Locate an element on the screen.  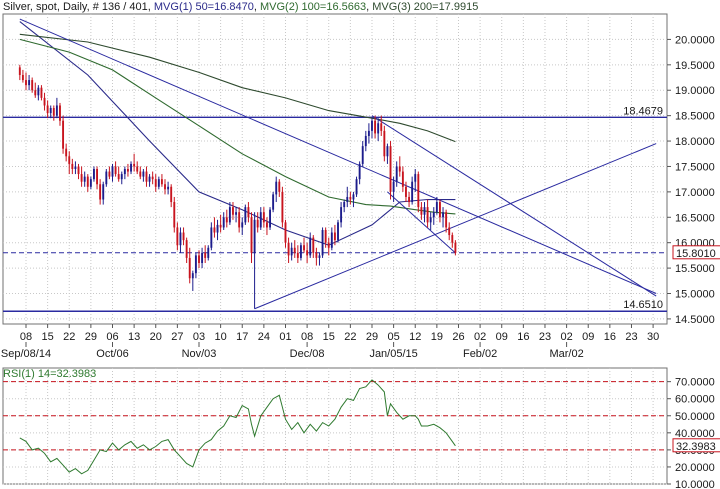
price-y-tick-label: 18.0000 is located at coordinates (695, 142).